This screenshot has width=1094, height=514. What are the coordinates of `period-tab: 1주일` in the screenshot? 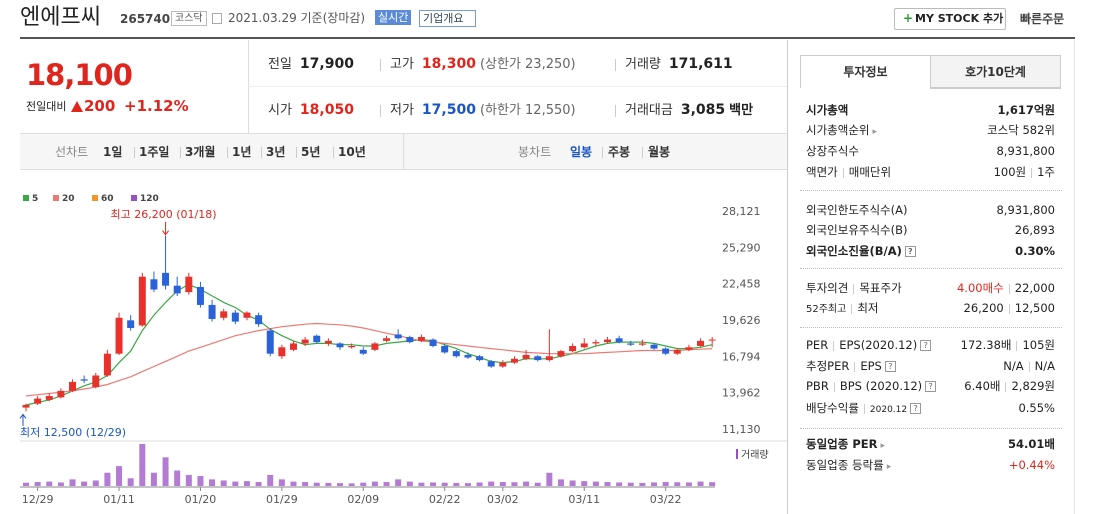 It's located at (154, 152).